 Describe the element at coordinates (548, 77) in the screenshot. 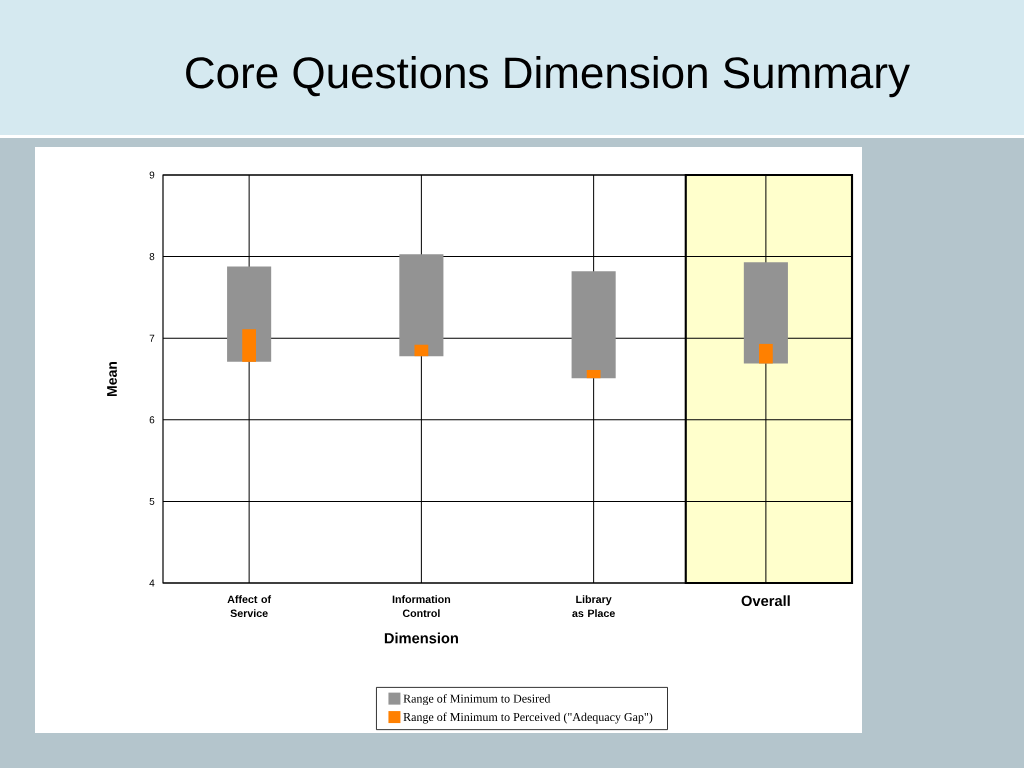

I see `chart-title: Core Questions Dimension Summary` at that location.